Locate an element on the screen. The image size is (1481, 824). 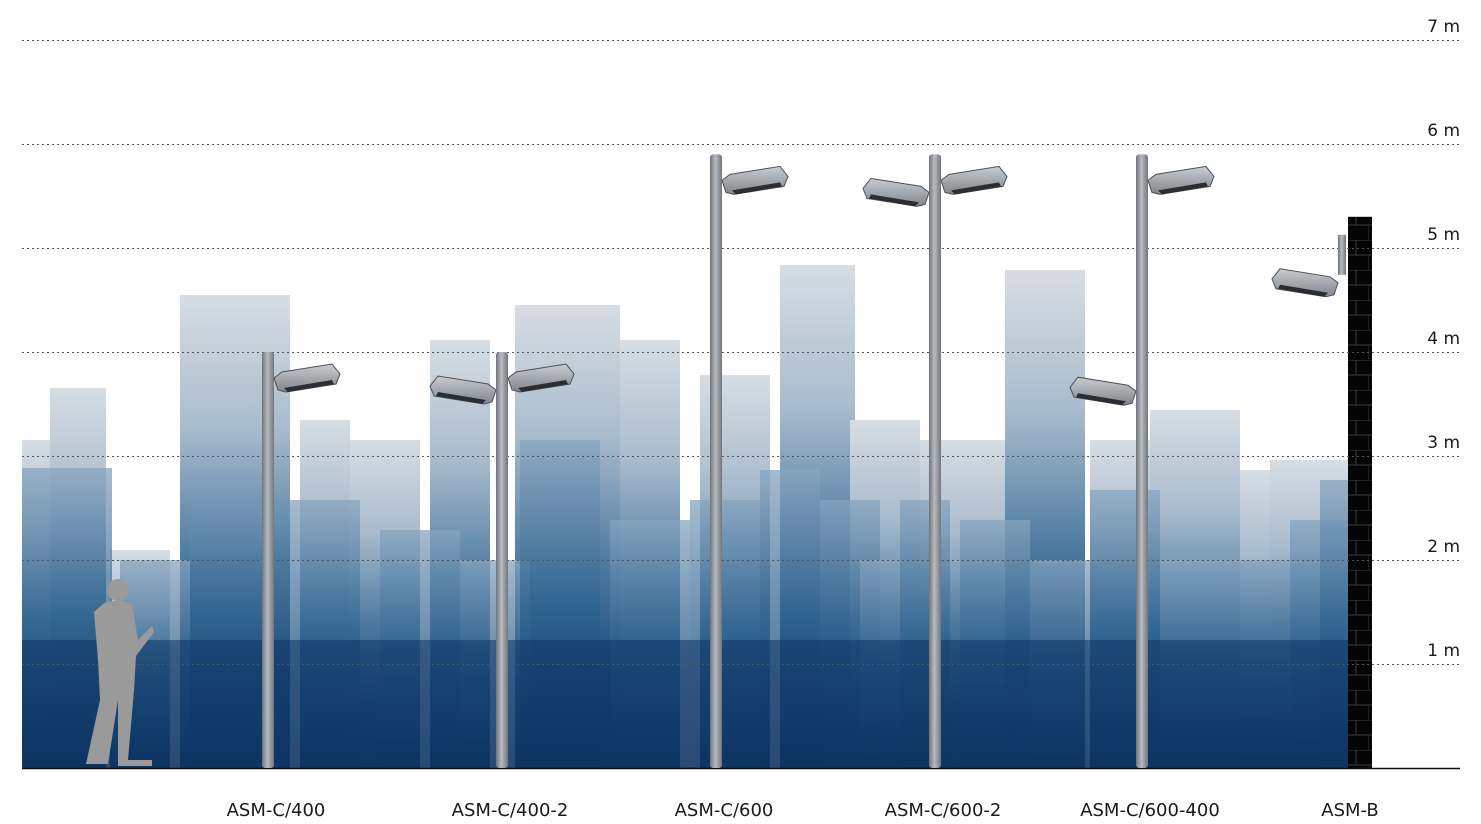
pole-4-shaft is located at coordinates (935, 461).